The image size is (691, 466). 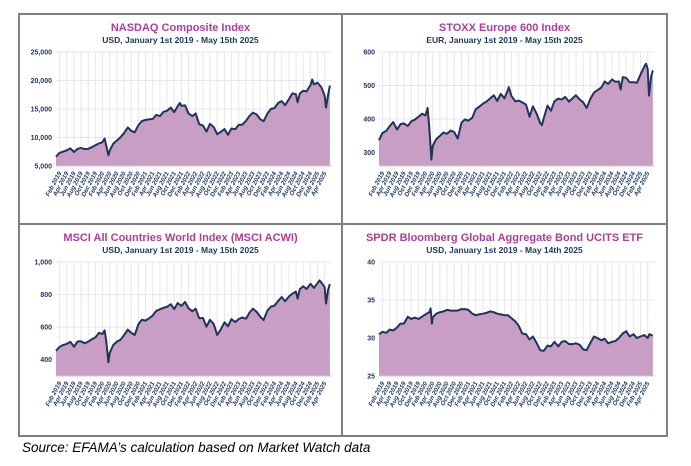 What do you see at coordinates (371, 339) in the screenshot?
I see `y-tick-label: 30` at bounding box center [371, 339].